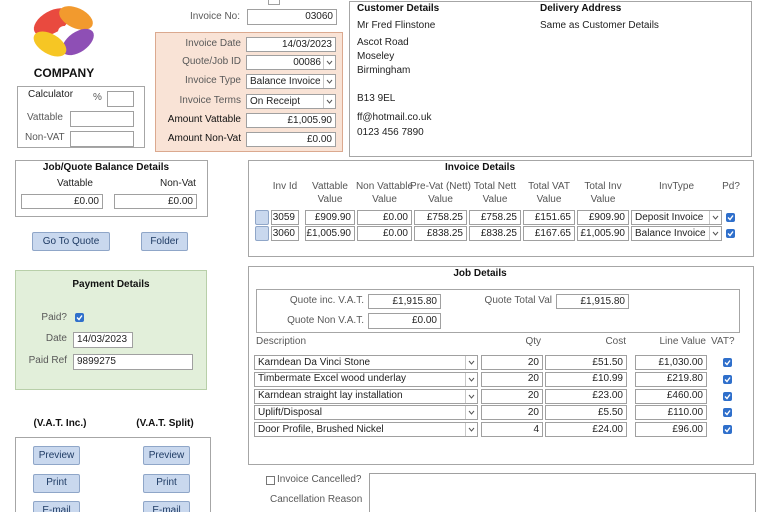  What do you see at coordinates (586, 379) in the screenshot?
I see `field: £10.99` at bounding box center [586, 379].